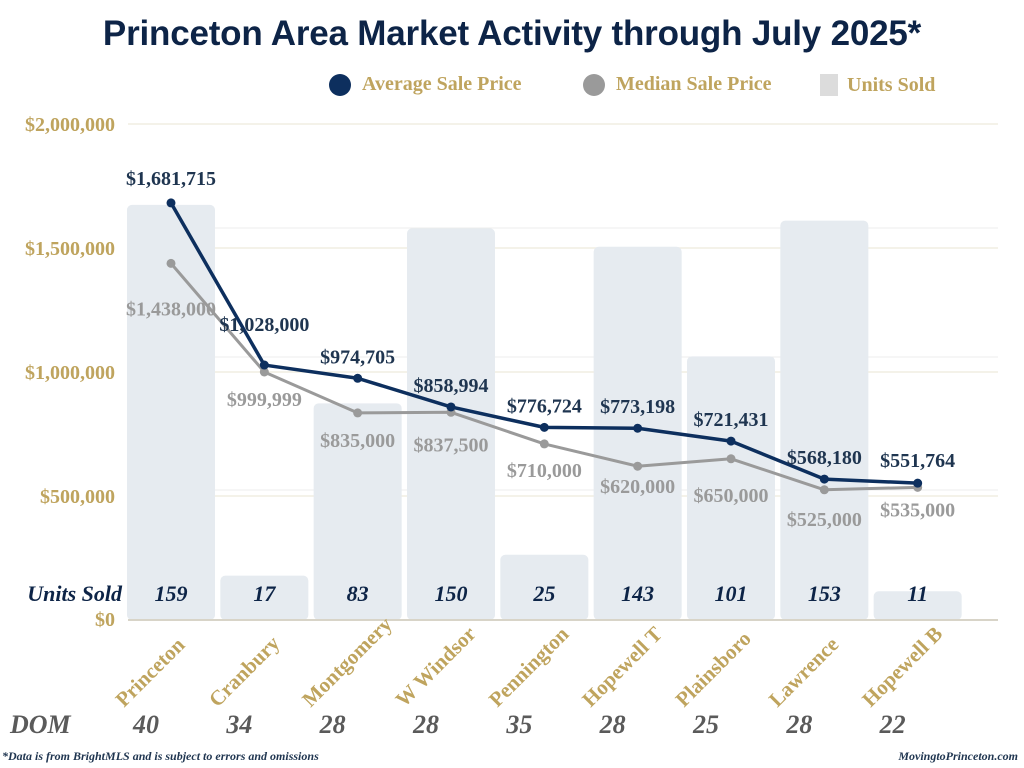 Image resolution: width=1024 pixels, height=768 pixels. What do you see at coordinates (529, 667) in the screenshot?
I see `category-label: Pennington` at bounding box center [529, 667].